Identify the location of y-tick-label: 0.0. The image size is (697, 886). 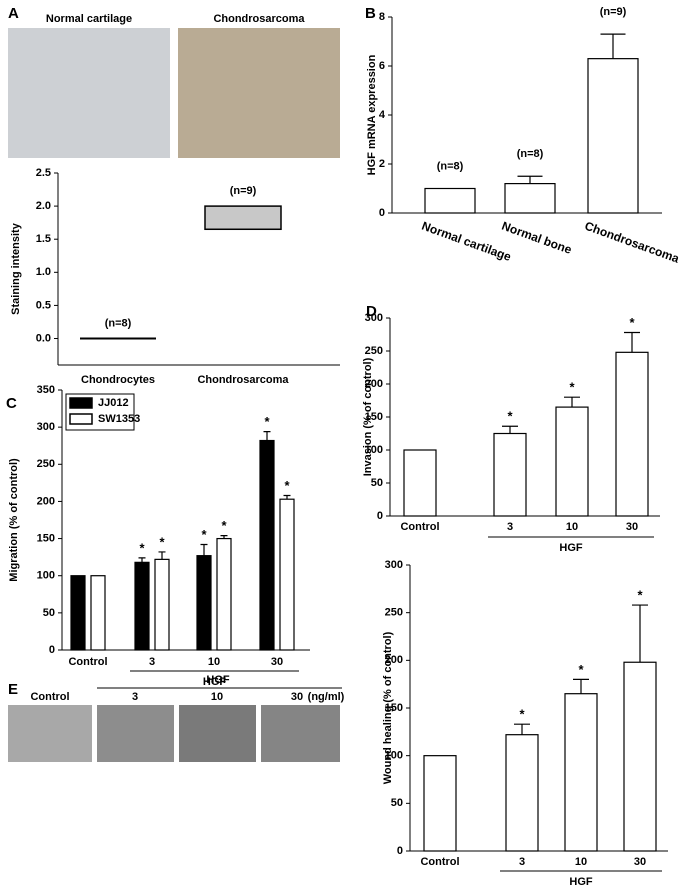
(43, 338).